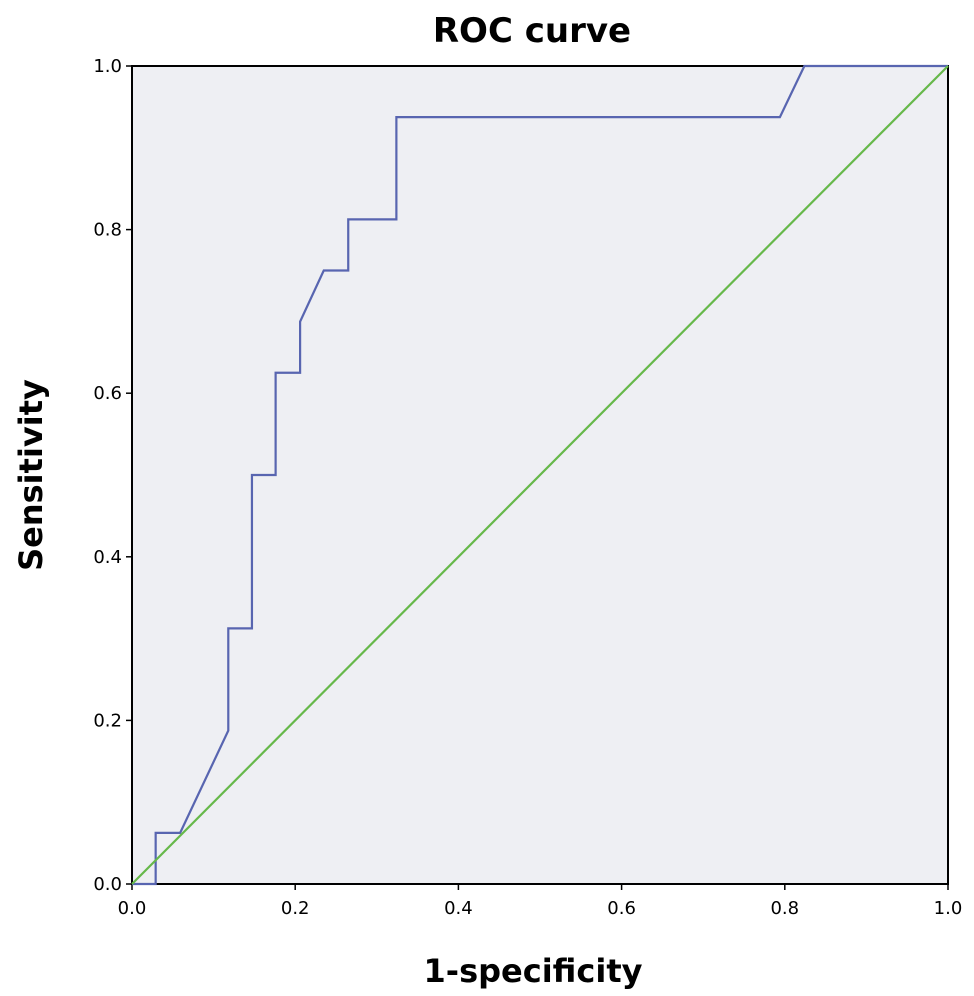 The width and height of the screenshot is (974, 996). I want to click on x-tick-label: 0.0, so click(132, 908).